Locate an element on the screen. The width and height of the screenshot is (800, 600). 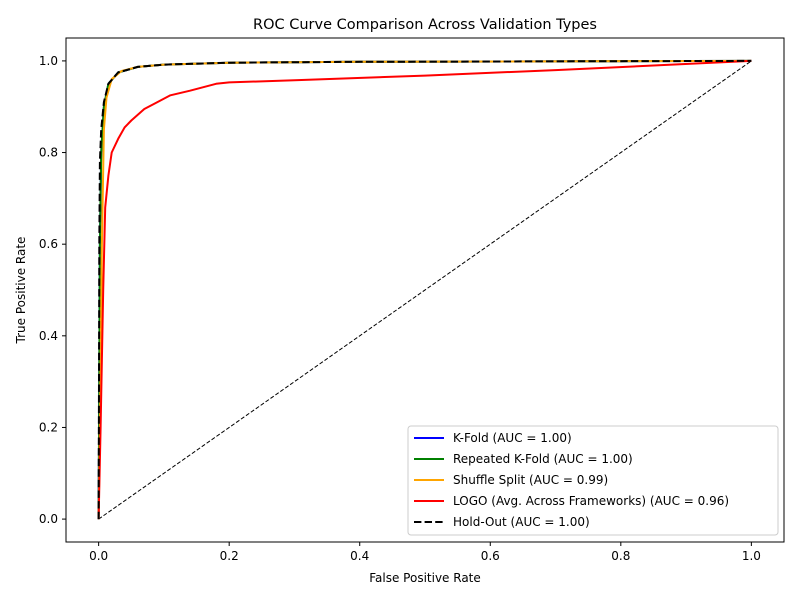
x-tick-label: 0.2 is located at coordinates (229, 556).